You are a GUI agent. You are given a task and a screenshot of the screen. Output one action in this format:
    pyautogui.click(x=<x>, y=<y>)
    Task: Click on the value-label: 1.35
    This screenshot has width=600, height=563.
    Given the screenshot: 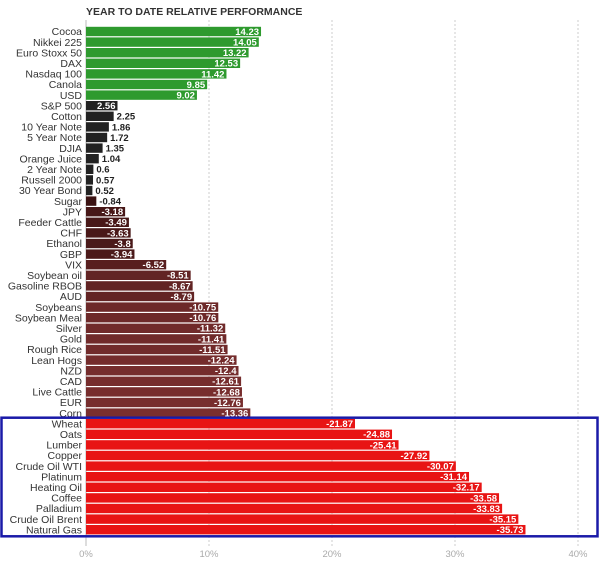 What is the action you would take?
    pyautogui.click(x=115, y=149)
    